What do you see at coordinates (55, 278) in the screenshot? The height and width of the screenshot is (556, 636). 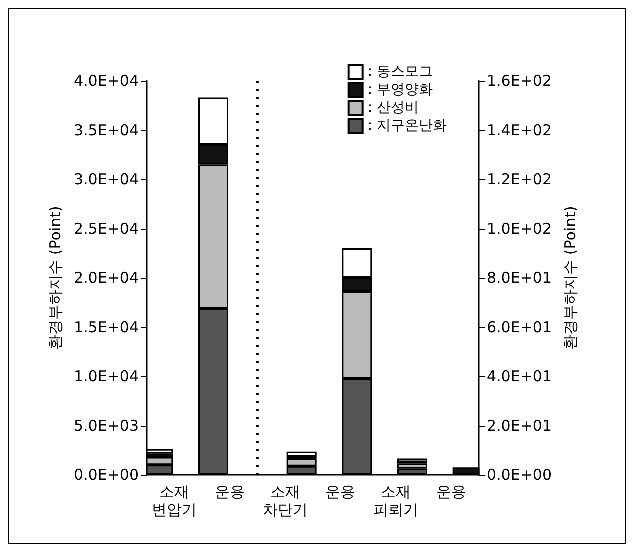 I see `y-axis-title: 환경부하지수 (Point)` at bounding box center [55, 278].